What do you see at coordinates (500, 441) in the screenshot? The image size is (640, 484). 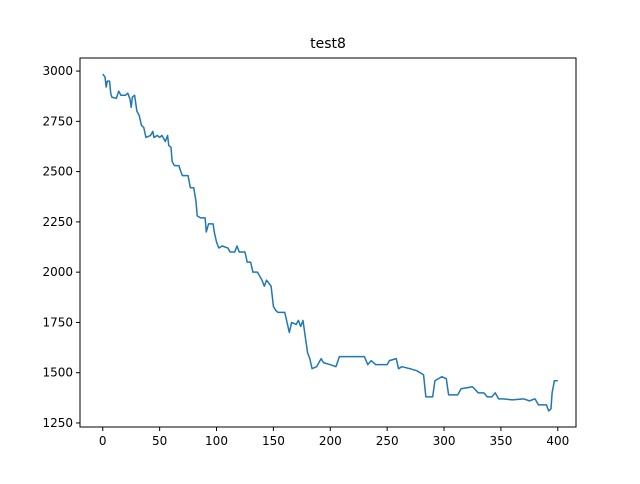 I see `x-tick-label: 350` at bounding box center [500, 441].